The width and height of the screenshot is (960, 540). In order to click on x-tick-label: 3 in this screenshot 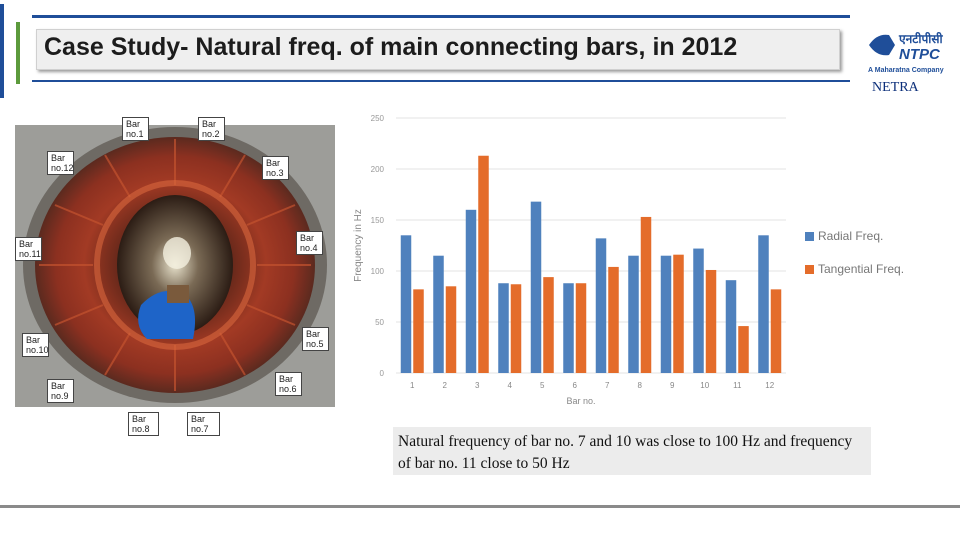, I will do `click(477, 385)`.